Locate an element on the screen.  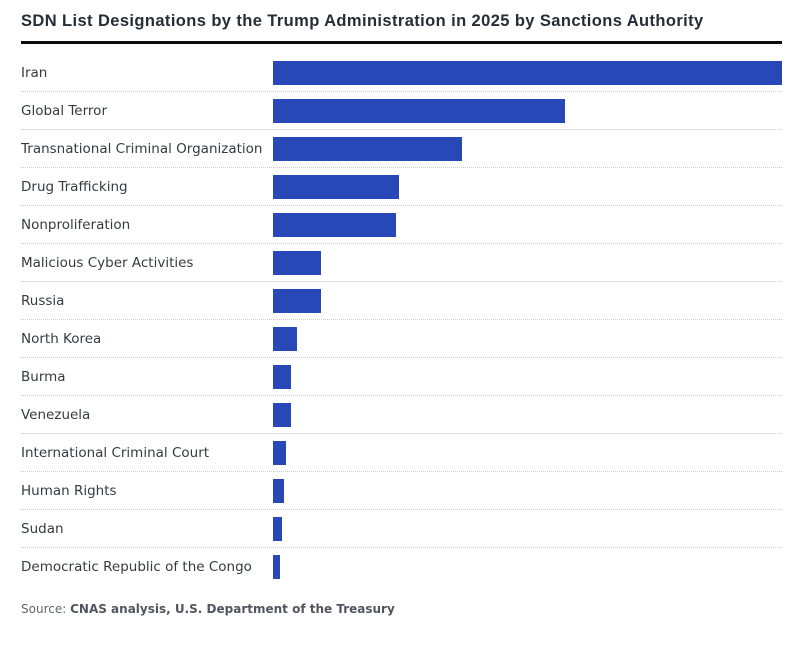
chart-row: Sudan is located at coordinates (401, 529).